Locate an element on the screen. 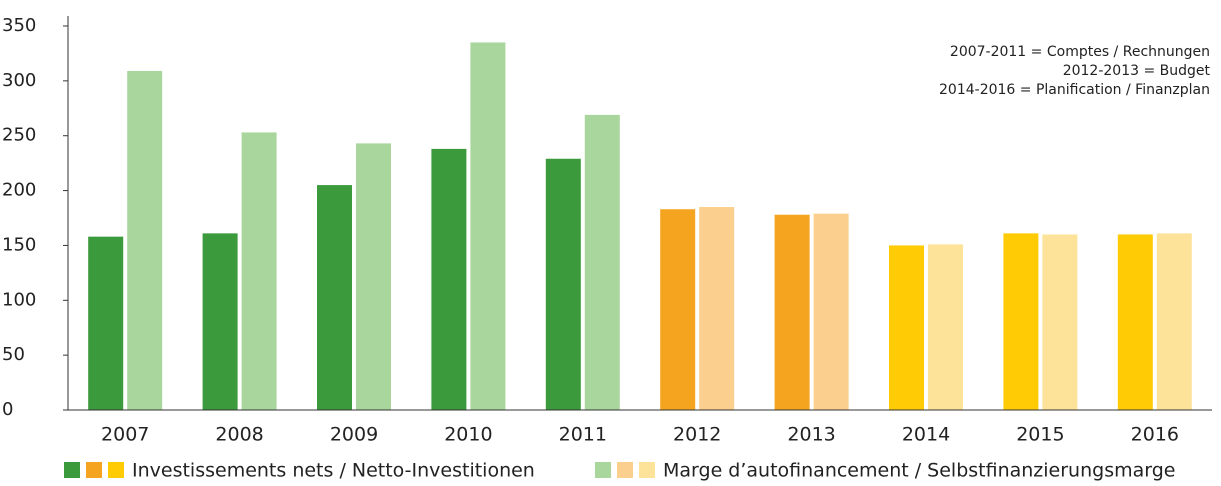 The image size is (1221, 486). x-tick-label: 2013 is located at coordinates (811, 435).